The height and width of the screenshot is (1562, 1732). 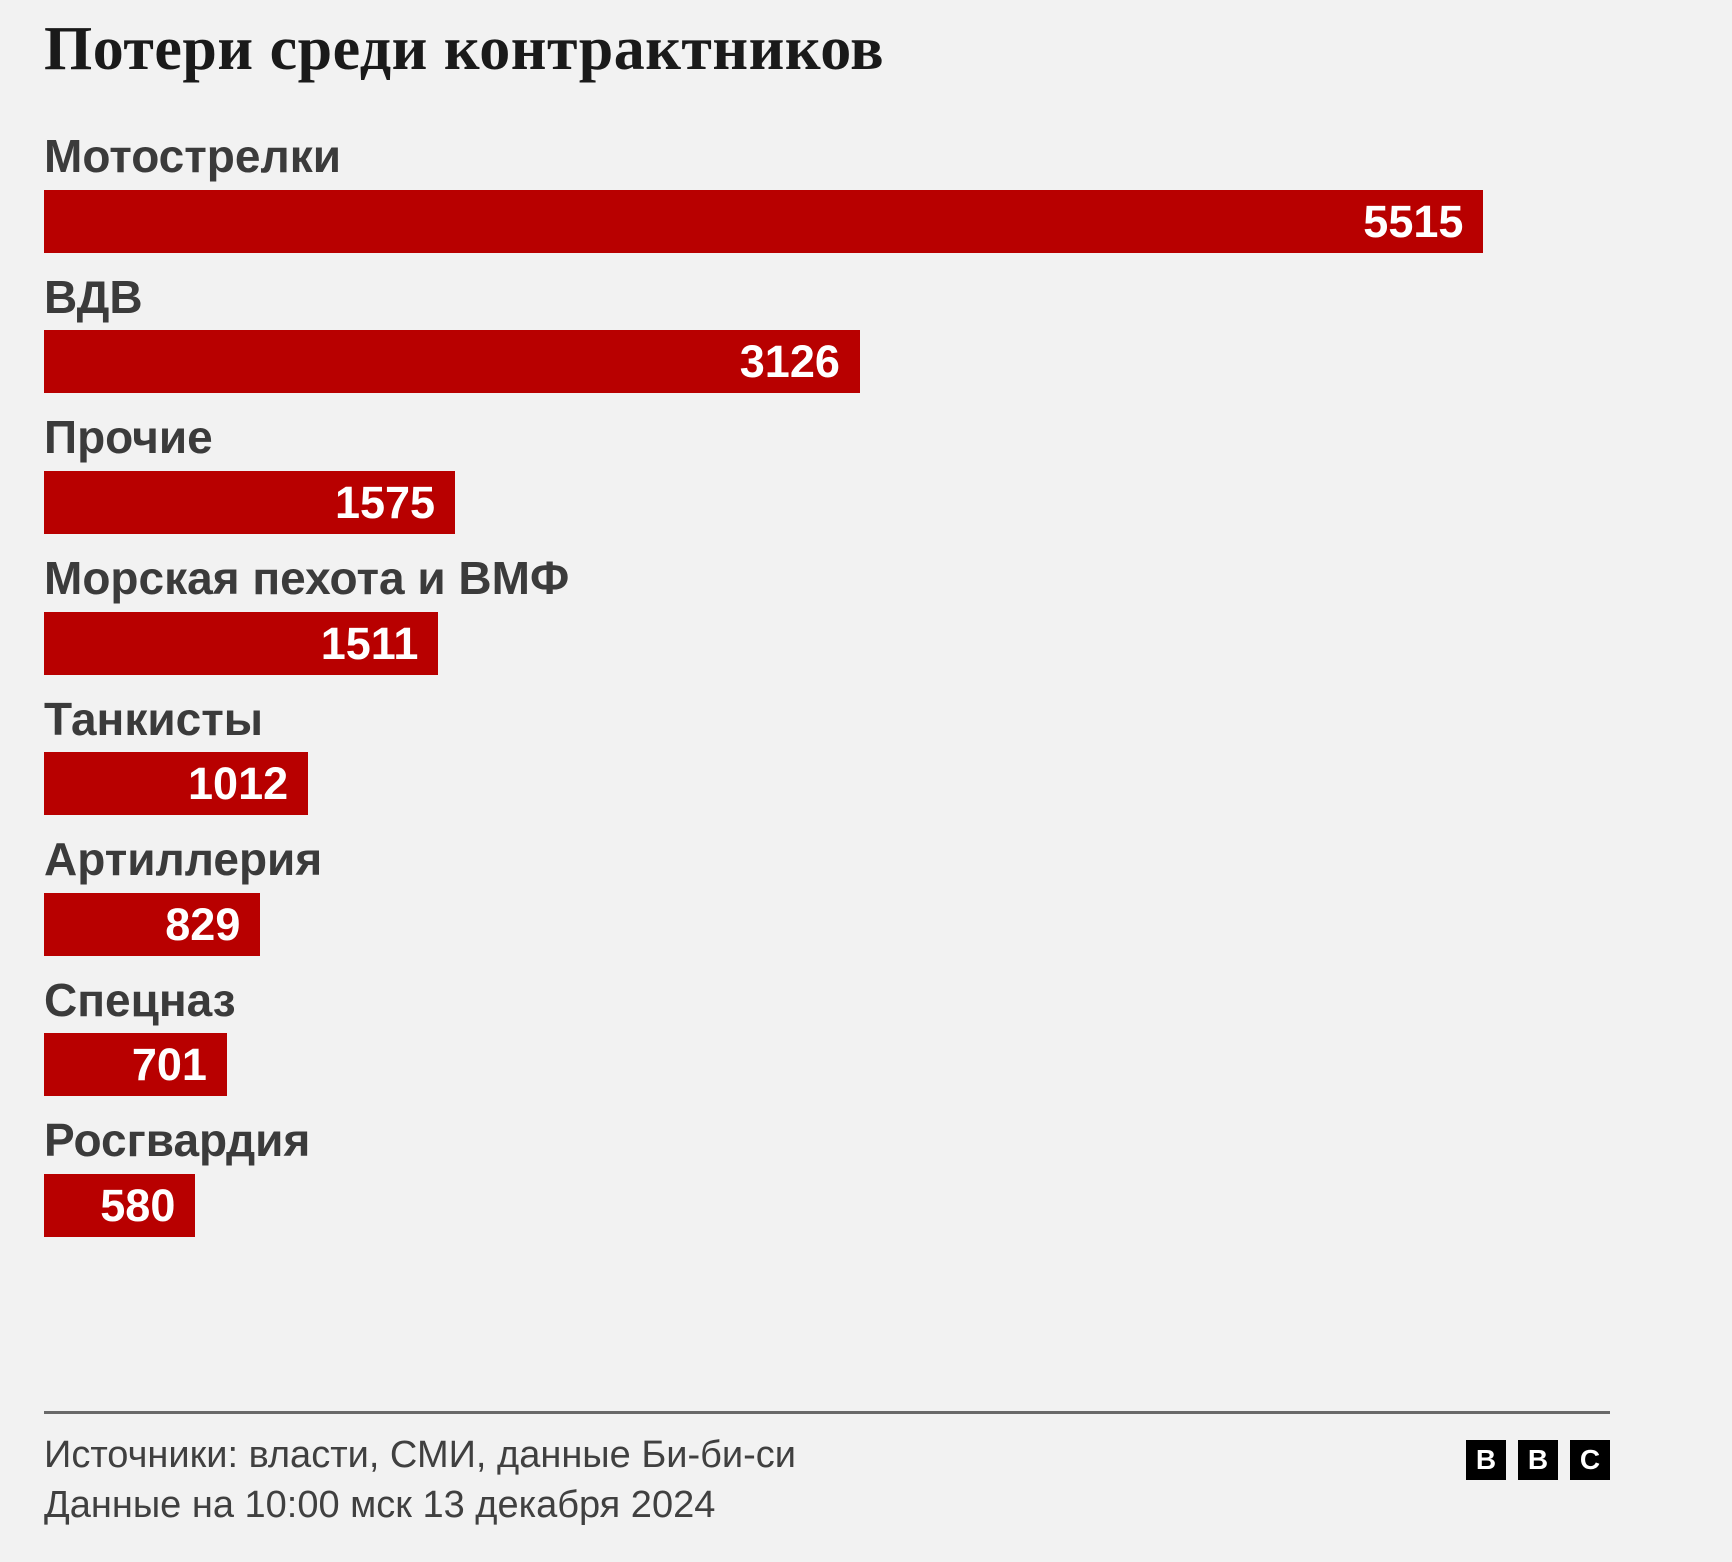 What do you see at coordinates (764, 221) in the screenshot?
I see `bar: 5515` at bounding box center [764, 221].